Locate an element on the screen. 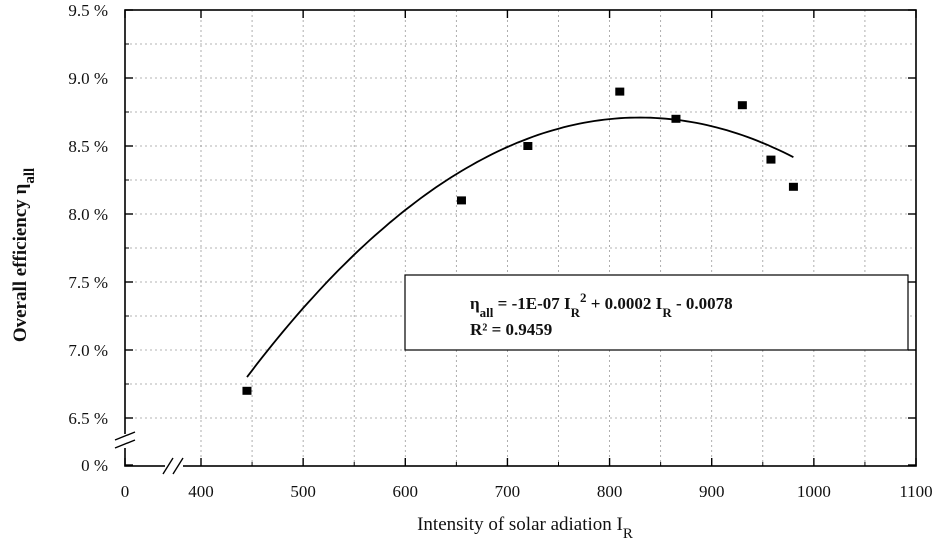  y-tick-label: 7.5 % is located at coordinates (88, 282).